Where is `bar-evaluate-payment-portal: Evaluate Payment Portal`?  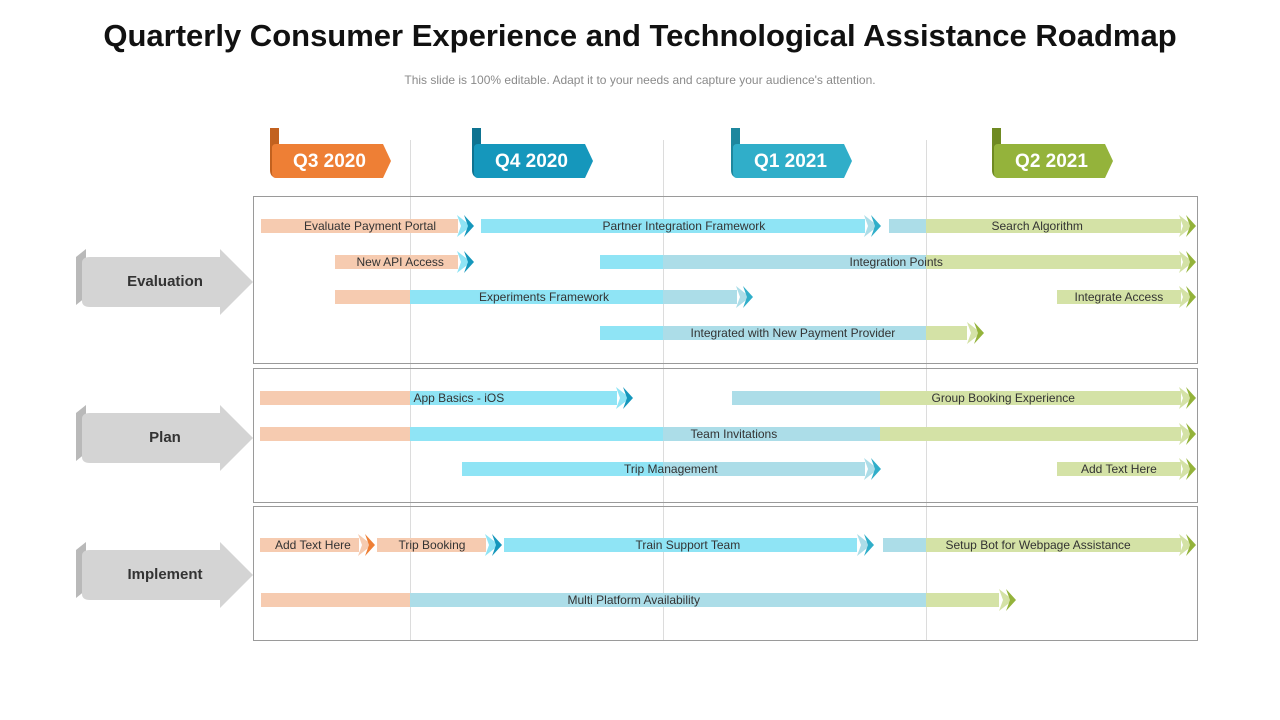 bar-evaluate-payment-portal: Evaluate Payment Portal is located at coordinates (368, 226).